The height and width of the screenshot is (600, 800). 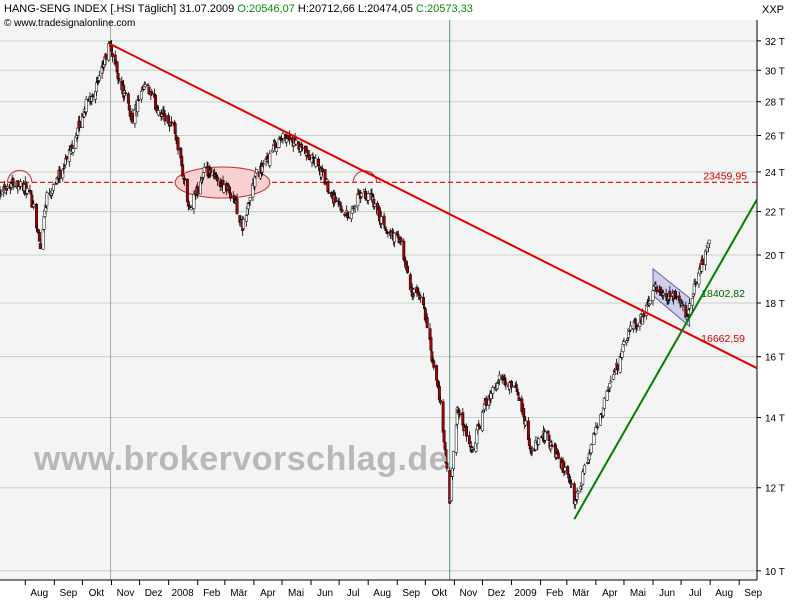 I want to click on x-tick-label: Mai, so click(x=296, y=593).